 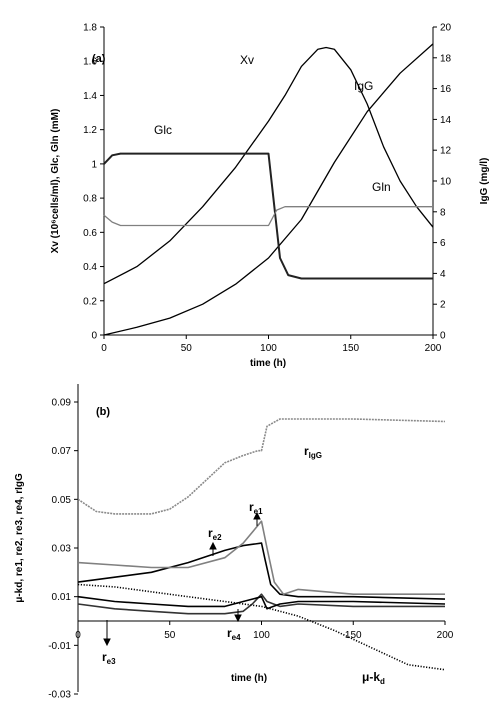 What do you see at coordinates (261, 627) in the screenshot?
I see `b-series-mu-kd-line` at bounding box center [261, 627].